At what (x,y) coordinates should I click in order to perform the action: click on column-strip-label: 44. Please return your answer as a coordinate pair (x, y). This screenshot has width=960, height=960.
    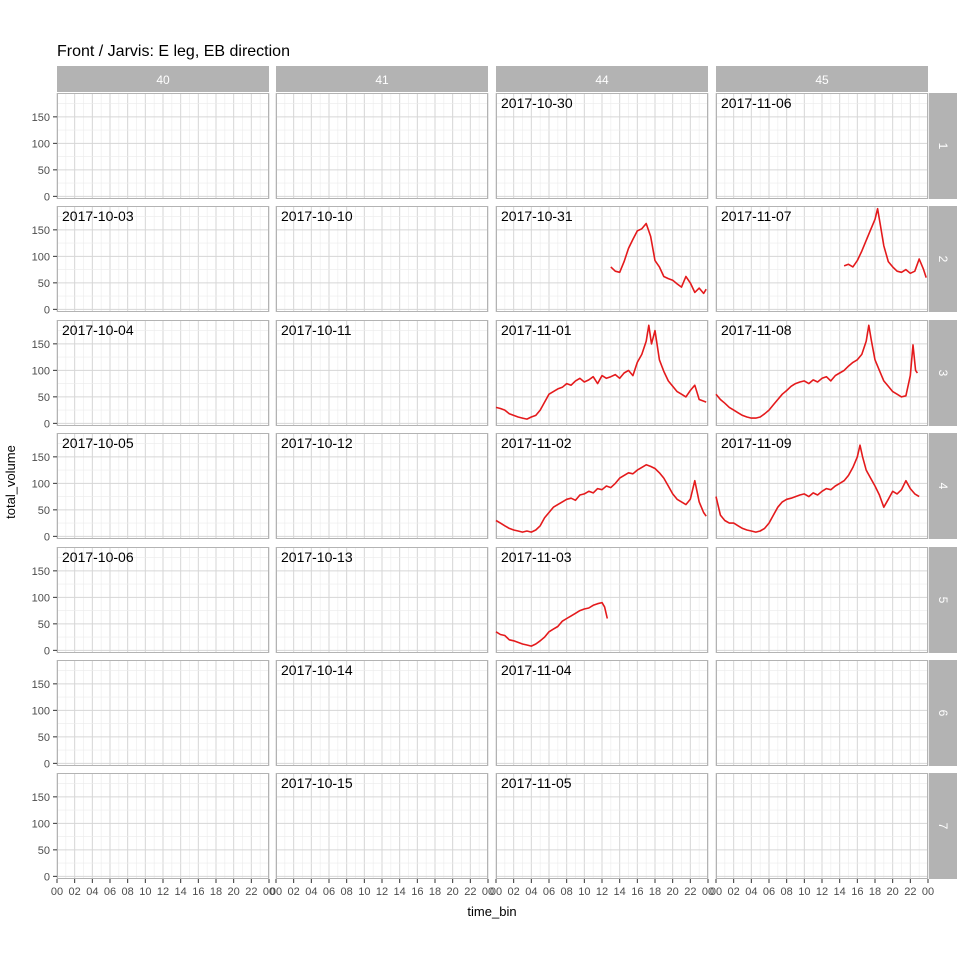
    Looking at the image, I should click on (602, 80).